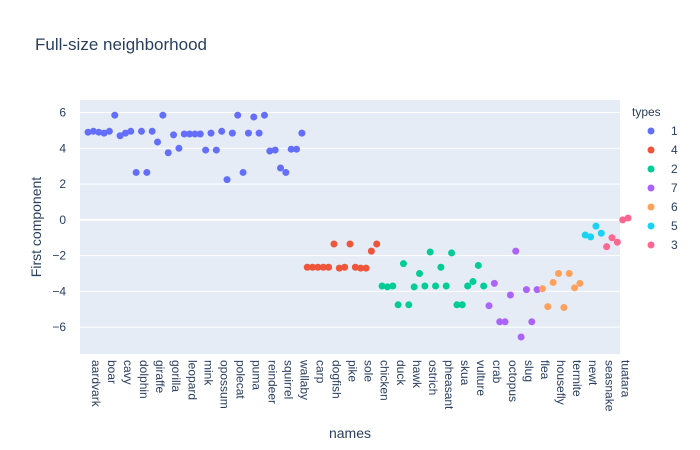 The height and width of the screenshot is (450, 700). I want to click on x-tick-label: ostrich, so click(433, 377).